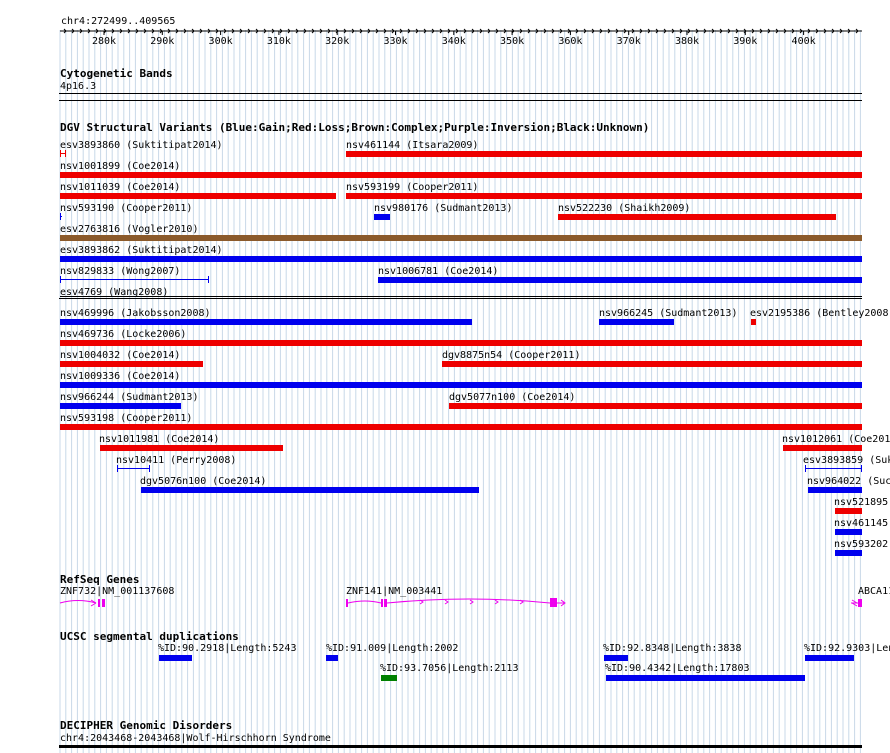 Image resolution: width=890 pixels, height=753 pixels. I want to click on track-title-decipher: DECIPHER Genomic Disorders, so click(146, 725).